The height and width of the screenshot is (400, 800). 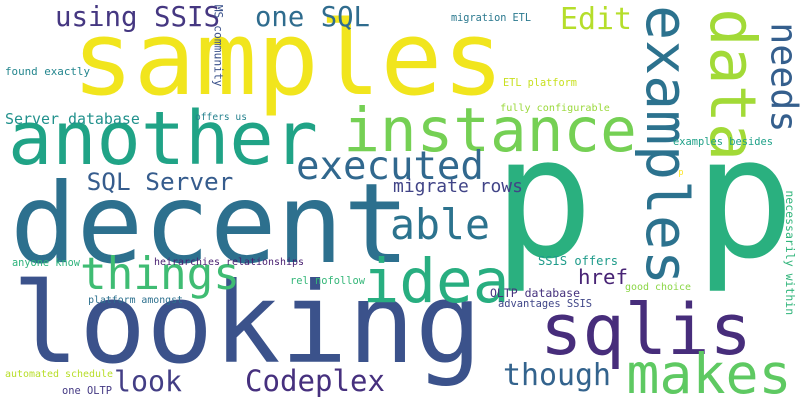 I want to click on word-rel-nofollow: rel nofollow, so click(x=327, y=280).